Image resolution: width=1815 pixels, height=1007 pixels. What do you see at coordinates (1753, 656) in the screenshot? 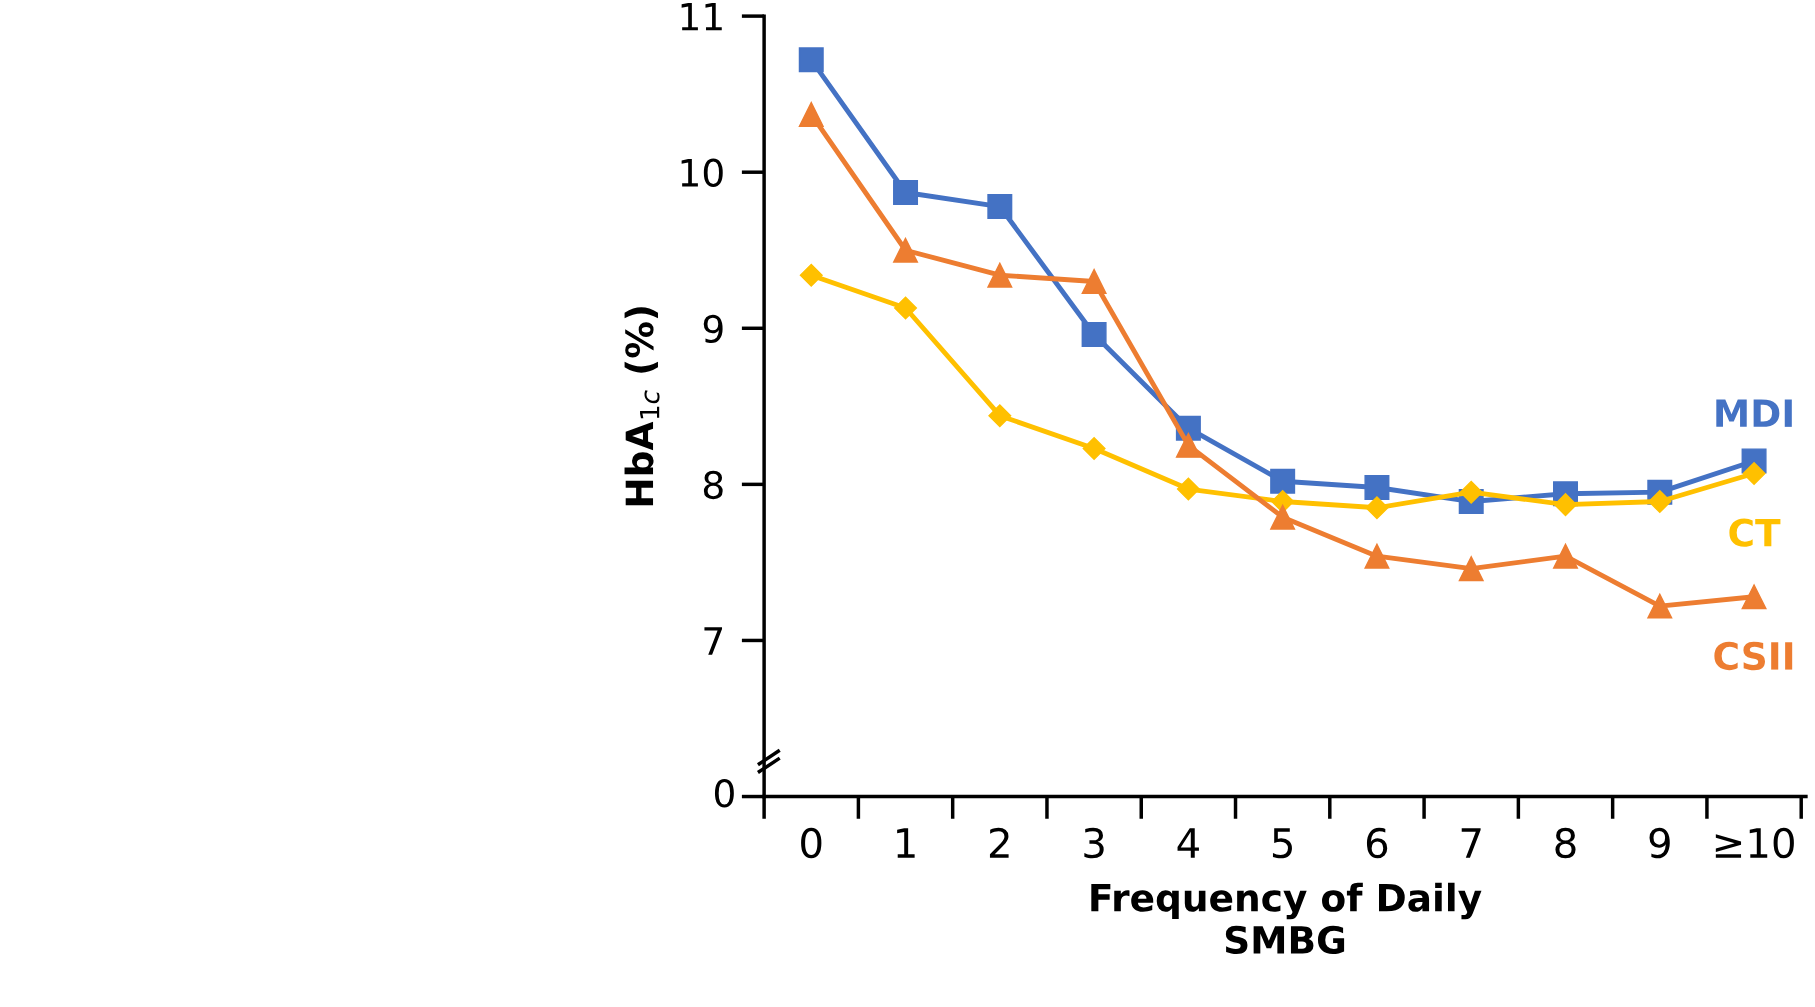
I see `series-label: CSII` at bounding box center [1753, 656].